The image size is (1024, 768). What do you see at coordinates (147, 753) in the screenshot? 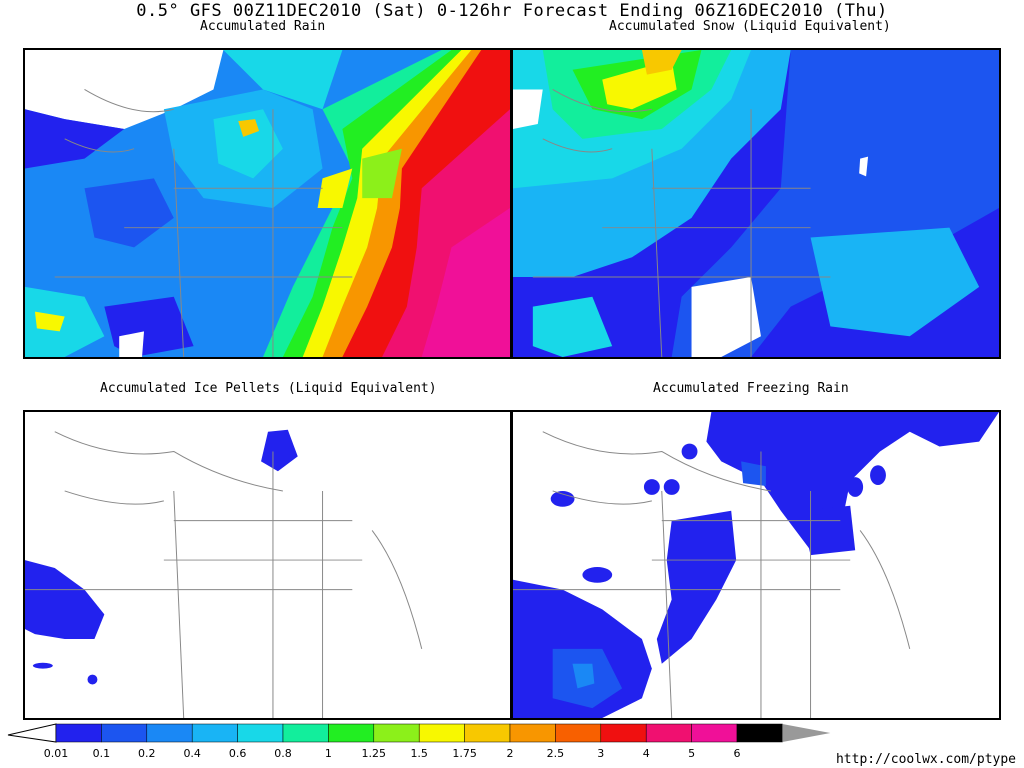
I see `legend-label: 0.2` at bounding box center [147, 753].